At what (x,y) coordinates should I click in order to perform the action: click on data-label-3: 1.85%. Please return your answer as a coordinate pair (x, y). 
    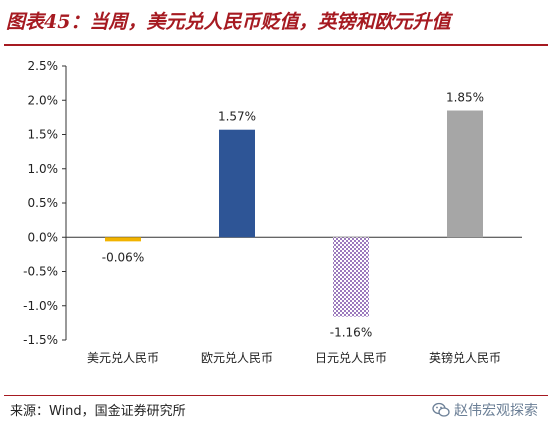
    Looking at the image, I should click on (465, 98).